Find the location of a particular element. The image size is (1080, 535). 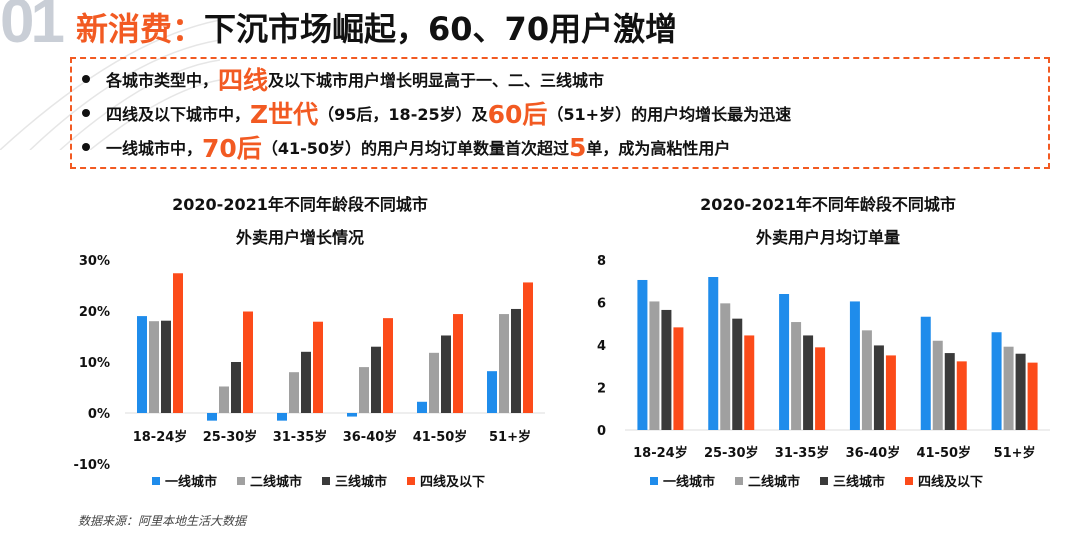

x-tick-label: 51+岁 is located at coordinates (1015, 453).